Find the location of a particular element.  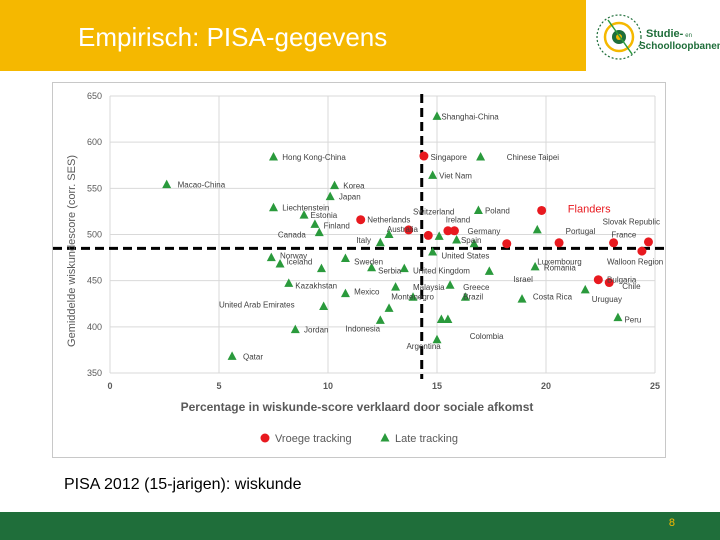

point-label: Slovak Republic is located at coordinates (631, 222).